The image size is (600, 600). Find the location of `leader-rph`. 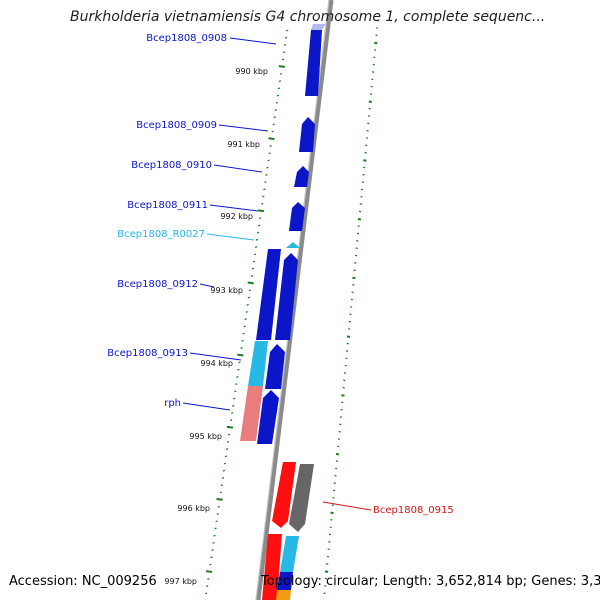

leader-rph is located at coordinates (206, 406).